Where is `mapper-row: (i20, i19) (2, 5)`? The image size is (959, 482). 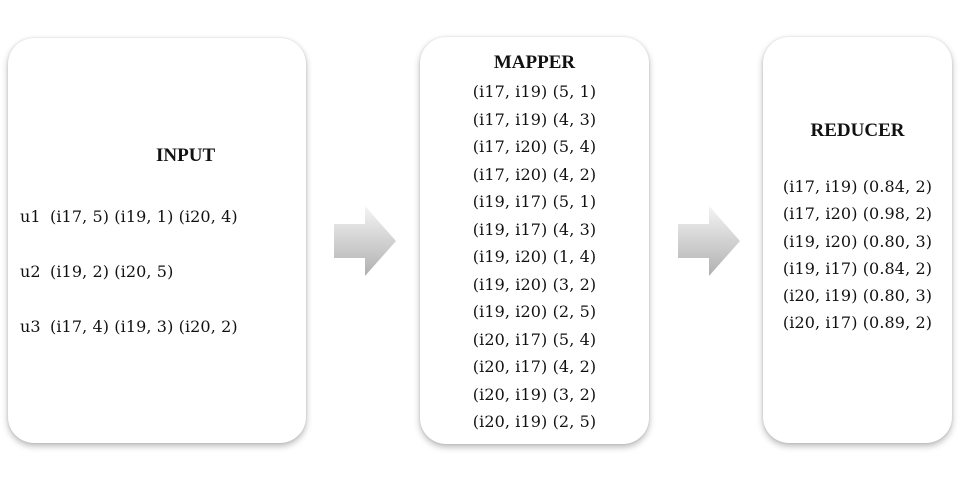
mapper-row: (i20, i19) (2, 5) is located at coordinates (534, 421).